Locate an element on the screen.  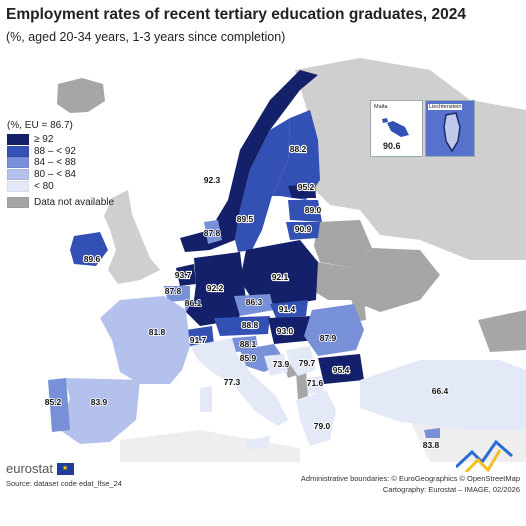
inset-malta: Malta 90.6 is located at coordinates (396, 128).